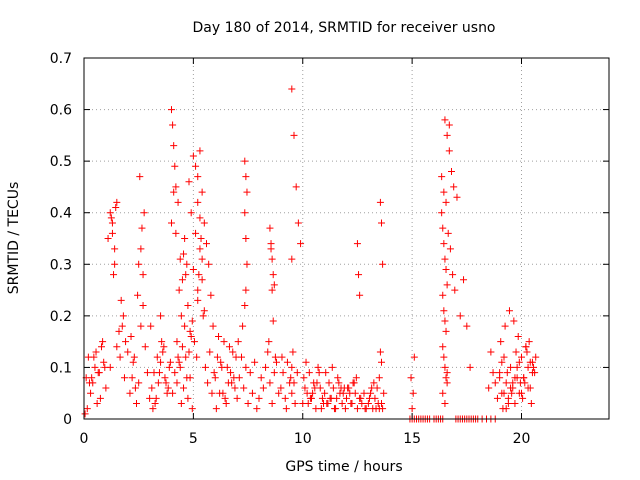 The width and height of the screenshot is (640, 480). I want to click on y-tick-label: 0.6, so click(61, 111).